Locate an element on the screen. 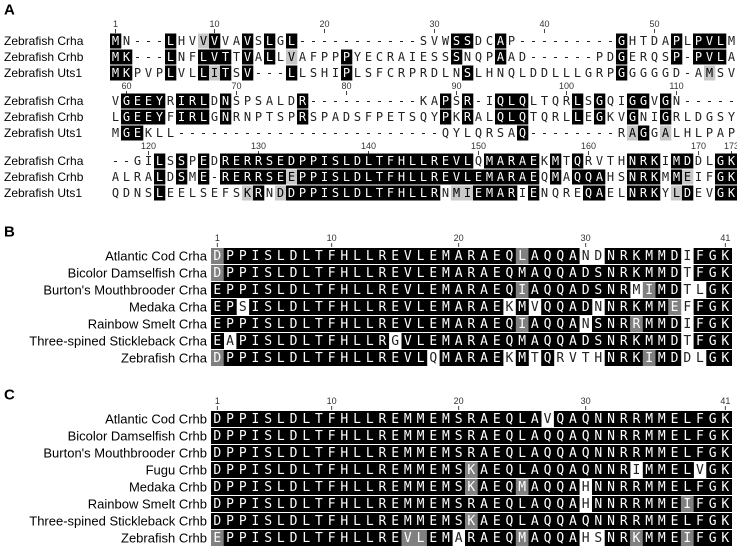 The width and height of the screenshot is (737, 548). position-tick-label: 140 is located at coordinates (368, 146).